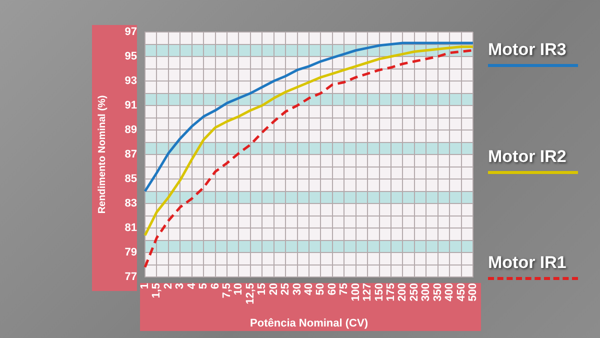 This screenshot has height=338, width=600. Describe the element at coordinates (309, 323) in the screenshot. I see `x-axis-title: Potência Nominal (CV)` at that location.